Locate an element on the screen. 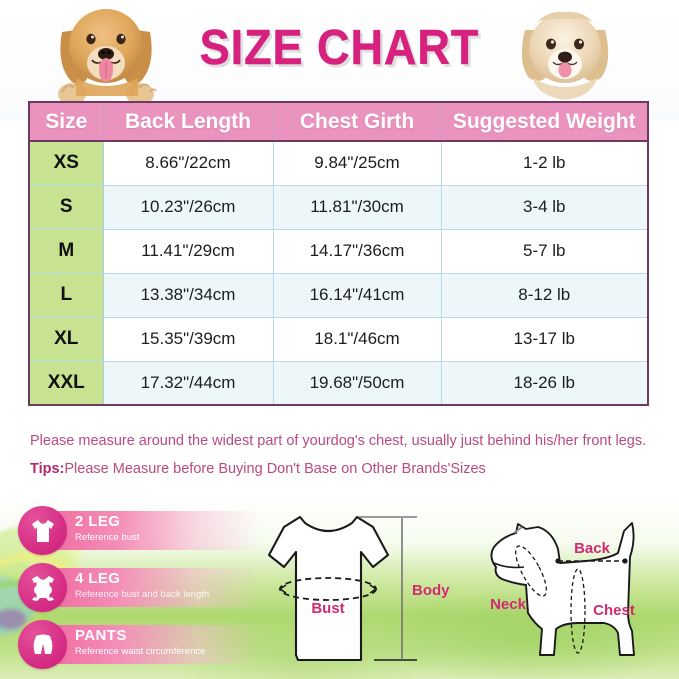 The width and height of the screenshot is (679, 679). golden-retriever-photo is located at coordinates (106, 54).